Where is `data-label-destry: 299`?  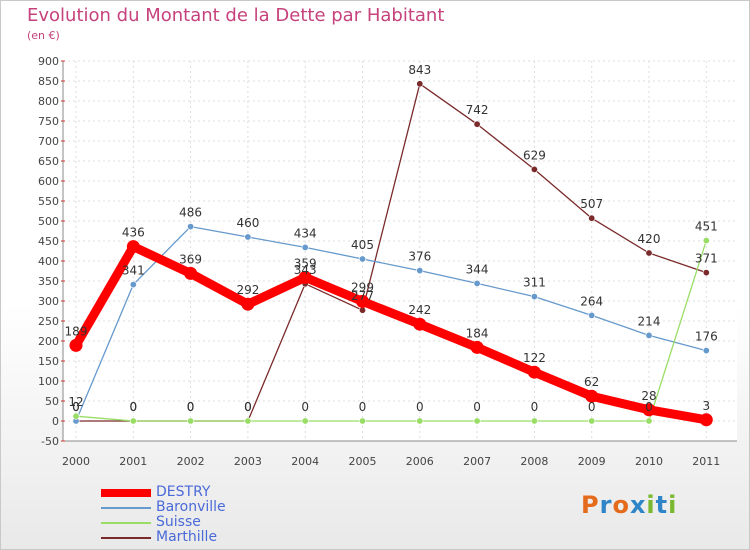
data-label-destry: 299 is located at coordinates (362, 287).